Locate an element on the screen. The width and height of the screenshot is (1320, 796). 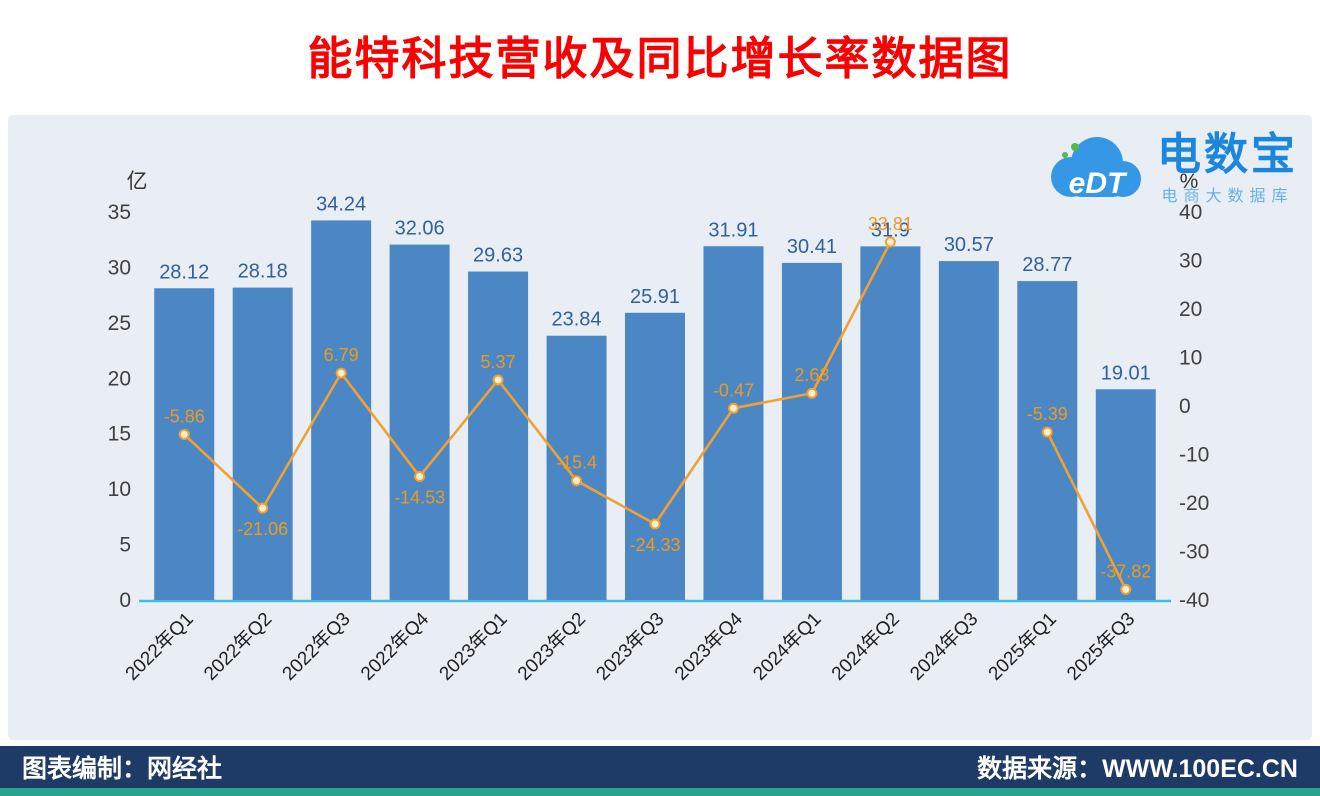
right-axis-tick: 30 is located at coordinates (1190, 261).